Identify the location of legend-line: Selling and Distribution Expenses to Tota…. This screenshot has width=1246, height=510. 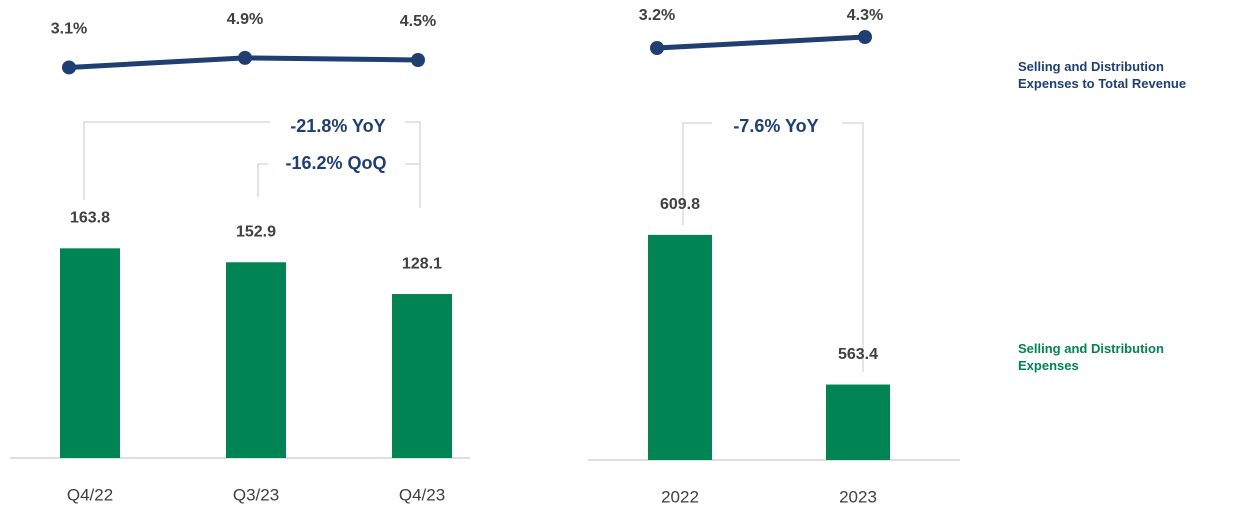
(1102, 75).